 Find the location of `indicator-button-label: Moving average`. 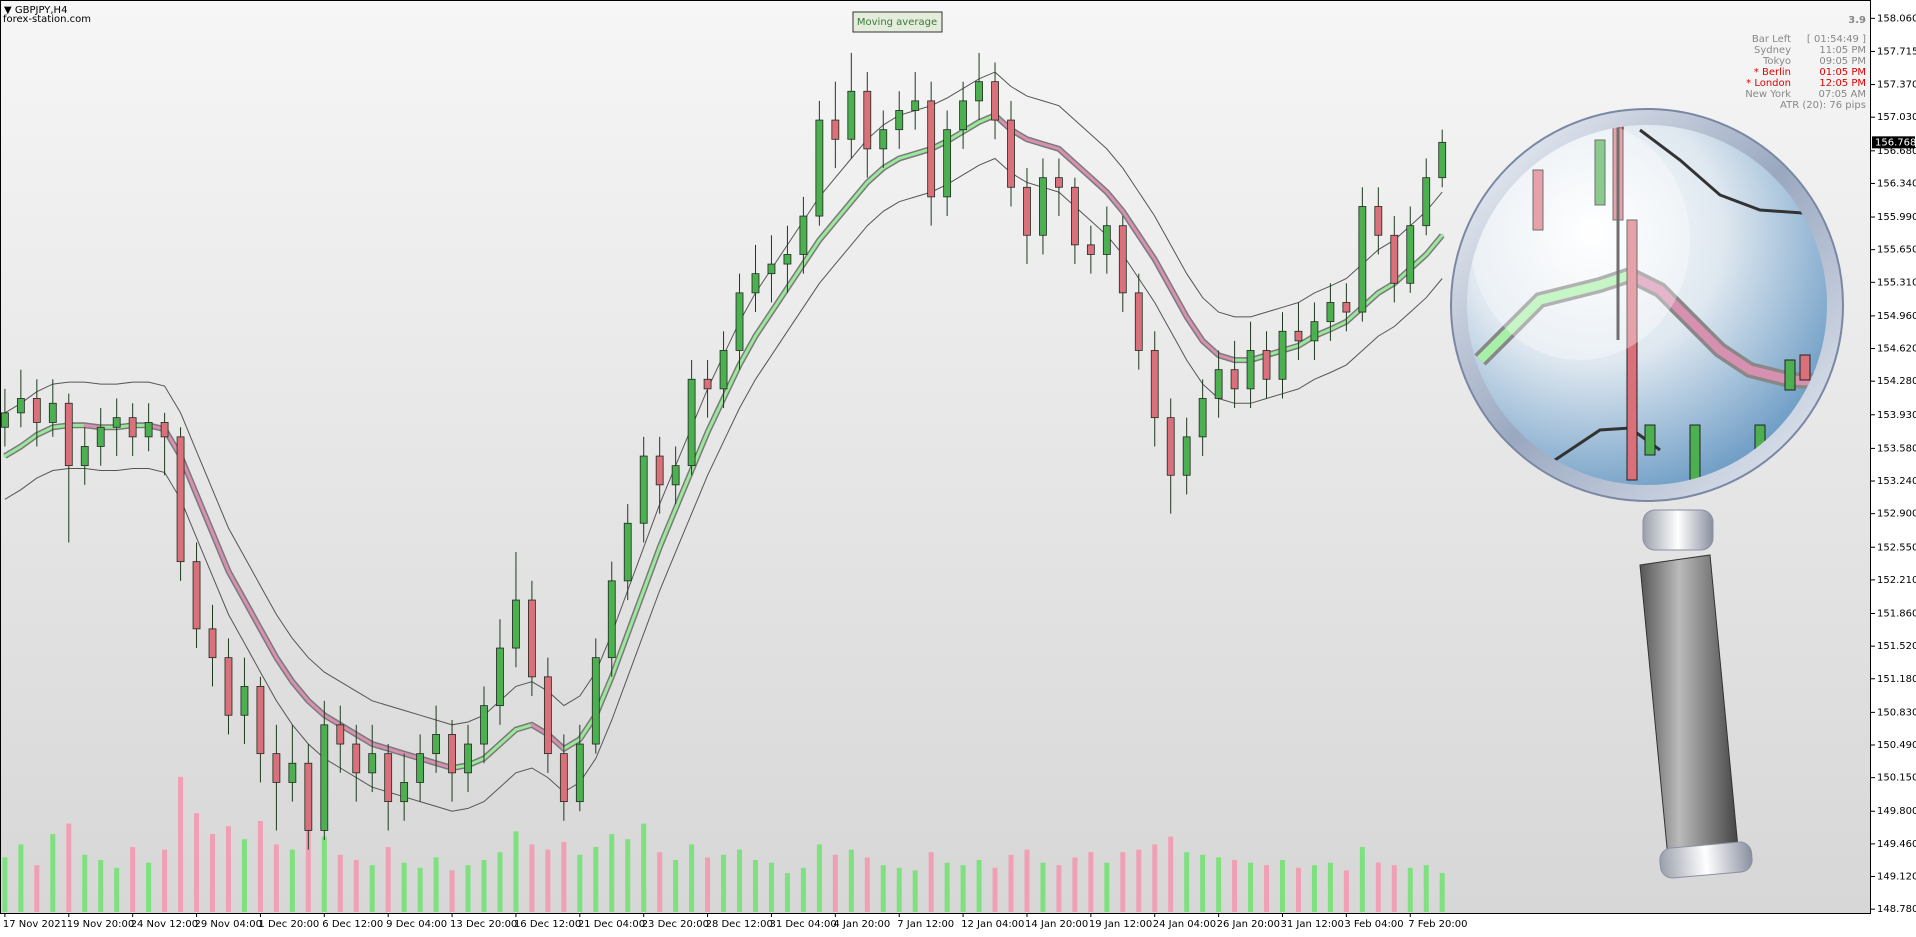

indicator-button-label: Moving average is located at coordinates (897, 22).